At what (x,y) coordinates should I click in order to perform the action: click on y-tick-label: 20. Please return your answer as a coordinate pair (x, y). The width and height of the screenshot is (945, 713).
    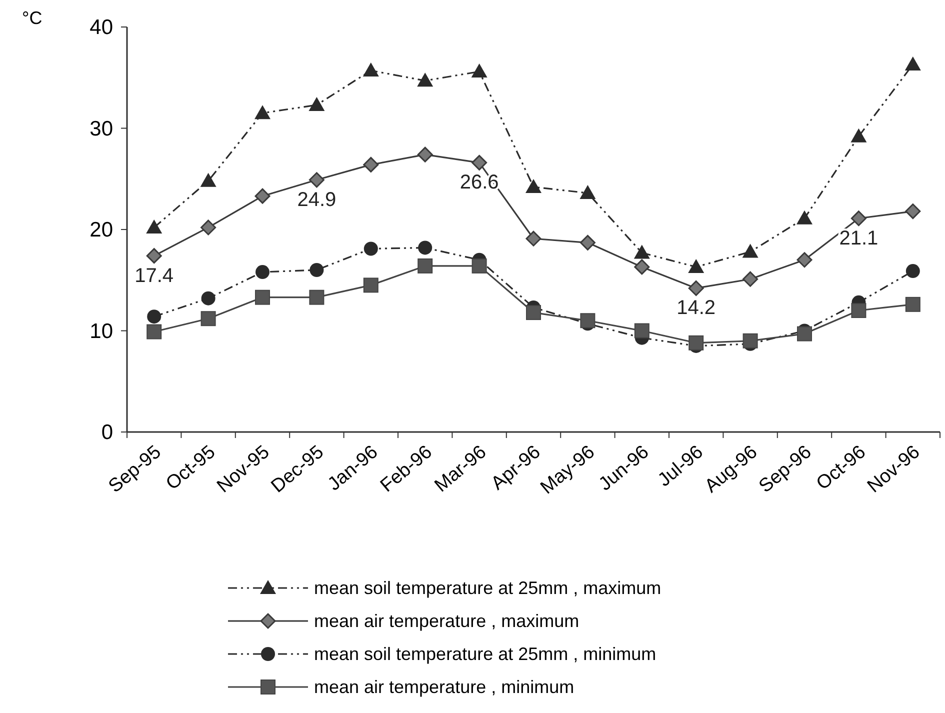
    Looking at the image, I should click on (101, 230).